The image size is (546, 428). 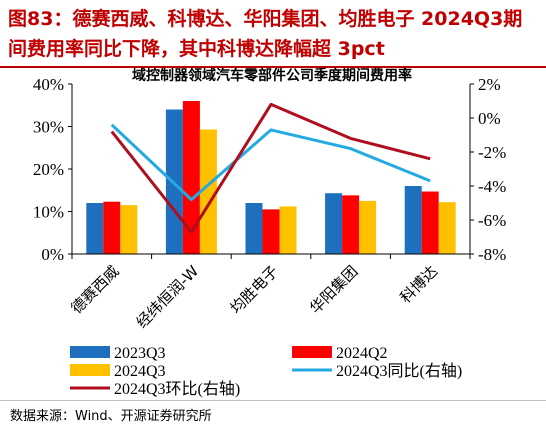 What do you see at coordinates (333, 289) in the screenshot?
I see `category-label: 华阳集团` at bounding box center [333, 289].